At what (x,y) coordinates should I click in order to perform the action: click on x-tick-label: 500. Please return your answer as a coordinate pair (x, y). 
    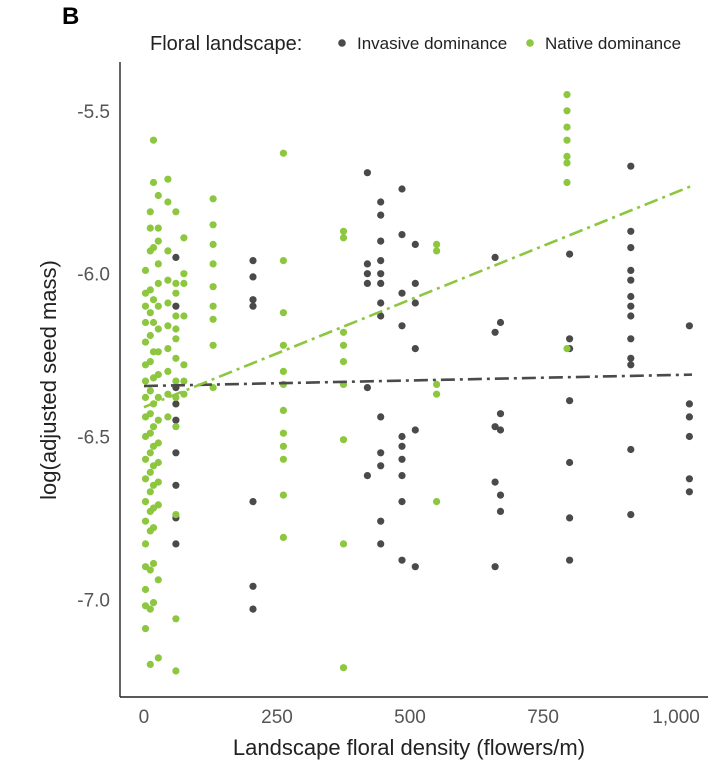
    Looking at the image, I should click on (410, 717).